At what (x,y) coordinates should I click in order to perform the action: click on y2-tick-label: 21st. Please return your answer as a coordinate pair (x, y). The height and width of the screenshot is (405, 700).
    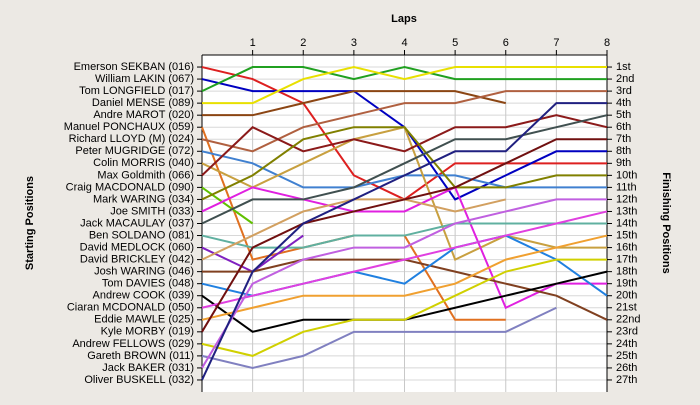
    Looking at the image, I should click on (626, 308).